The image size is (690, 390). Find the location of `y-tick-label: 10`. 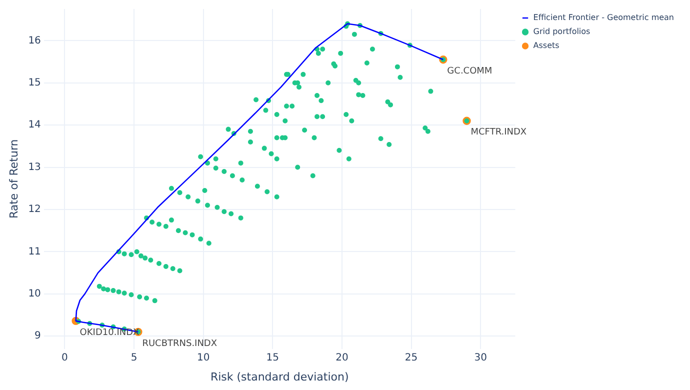

y-tick-label: 10 is located at coordinates (34, 294).